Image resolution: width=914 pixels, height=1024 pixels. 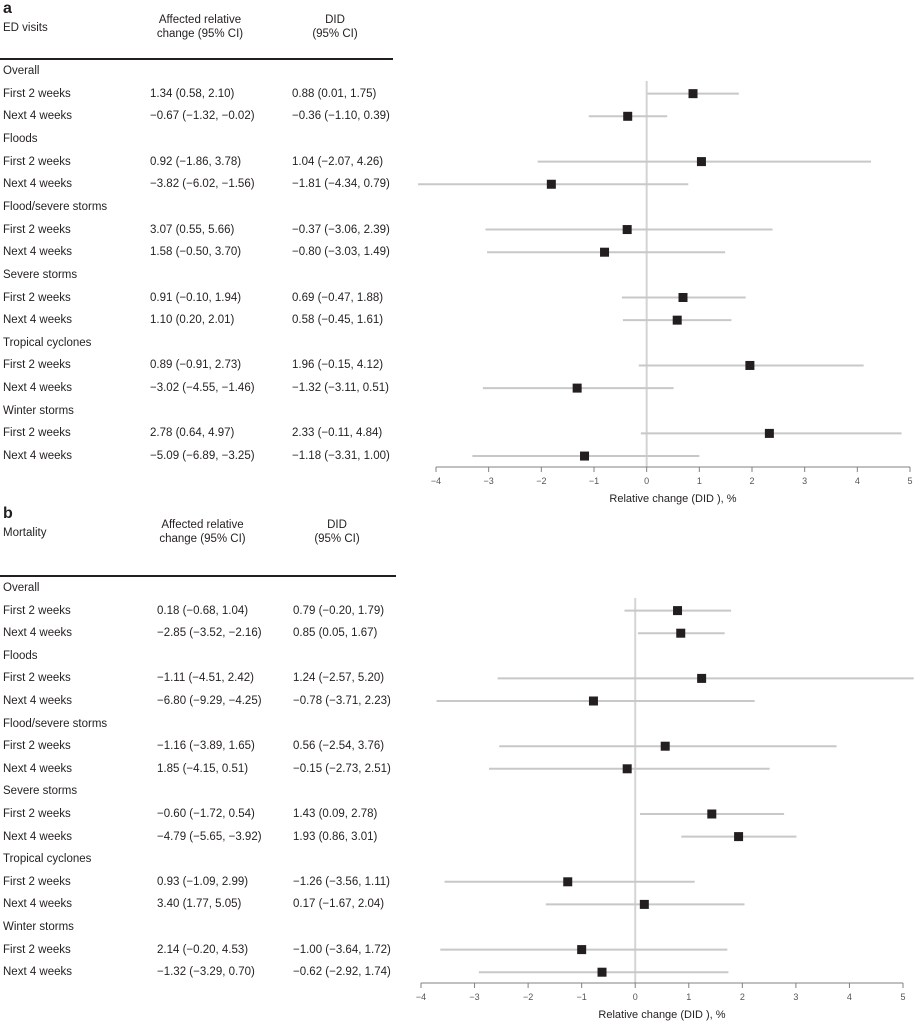 What do you see at coordinates (40, 274) in the screenshot?
I see `group-label: Severe storms` at bounding box center [40, 274].